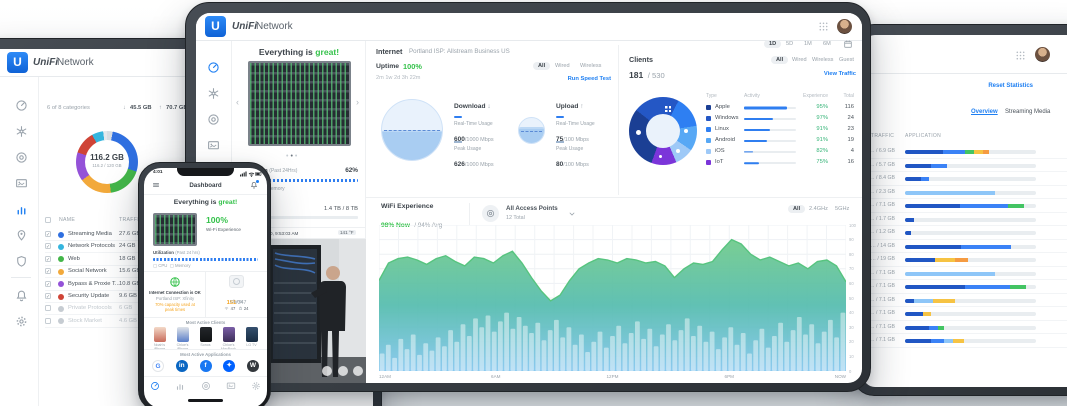  Describe the element at coordinates (180, 386) in the screenshot. I see `tab-statistics-icon` at that location.